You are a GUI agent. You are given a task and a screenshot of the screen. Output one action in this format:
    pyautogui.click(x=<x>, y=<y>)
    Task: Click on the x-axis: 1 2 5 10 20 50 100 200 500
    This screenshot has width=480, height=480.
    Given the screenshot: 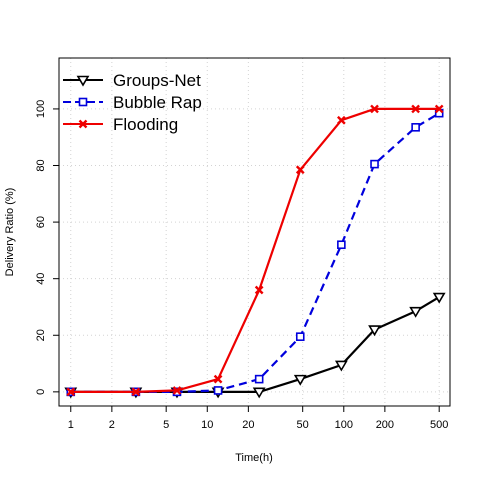 What is the action you would take?
    pyautogui.click(x=258, y=418)
    